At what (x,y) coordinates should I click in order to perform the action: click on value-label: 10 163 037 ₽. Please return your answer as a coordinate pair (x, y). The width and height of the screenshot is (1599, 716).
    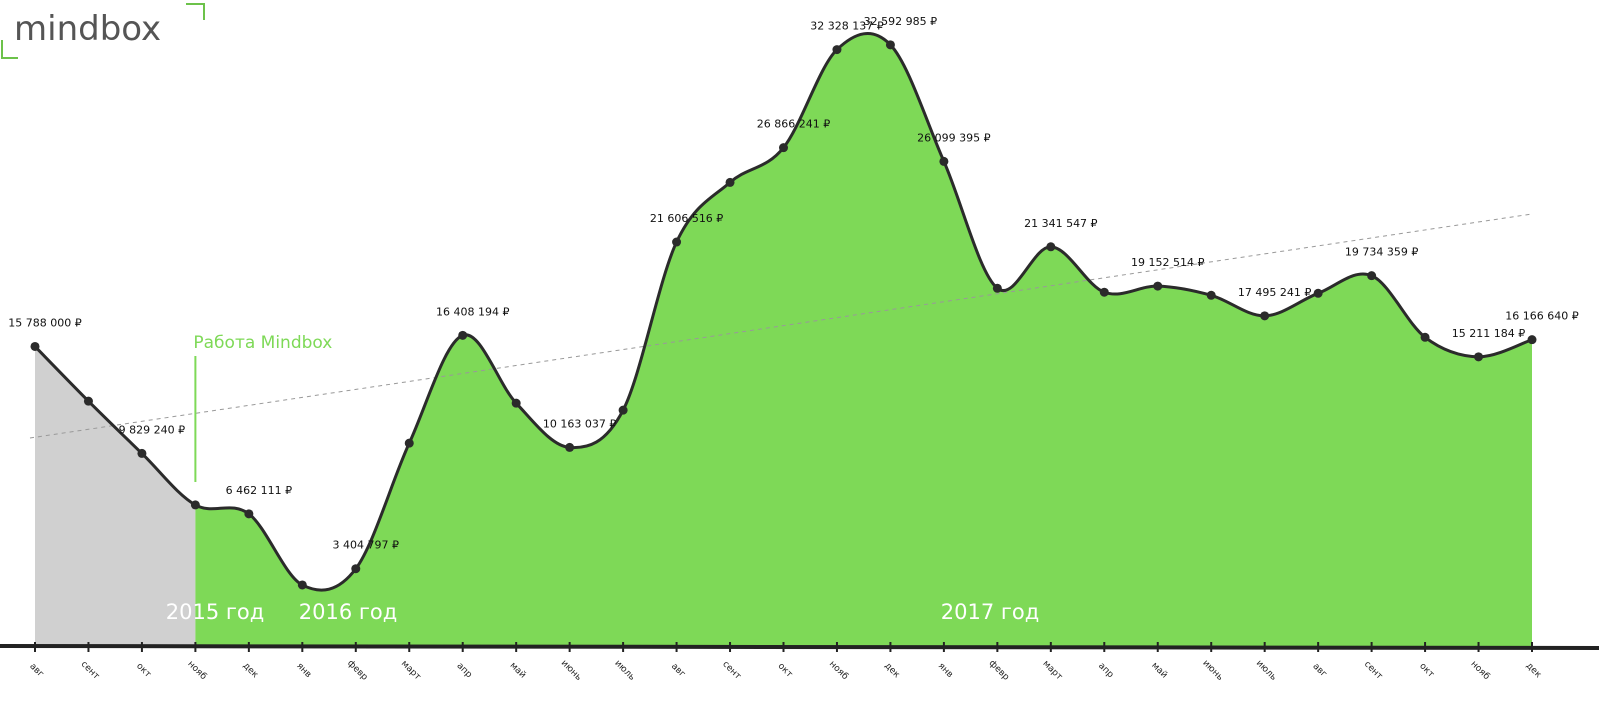
    Looking at the image, I should click on (579, 423).